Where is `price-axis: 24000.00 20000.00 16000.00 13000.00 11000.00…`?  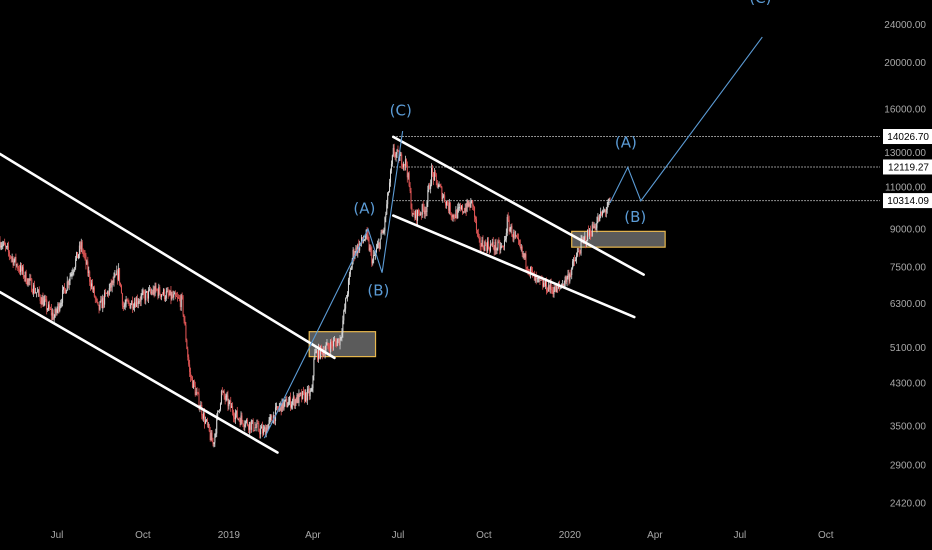
price-axis: 24000.00 20000.00 16000.00 13000.00 11000.00… is located at coordinates (905, 264).